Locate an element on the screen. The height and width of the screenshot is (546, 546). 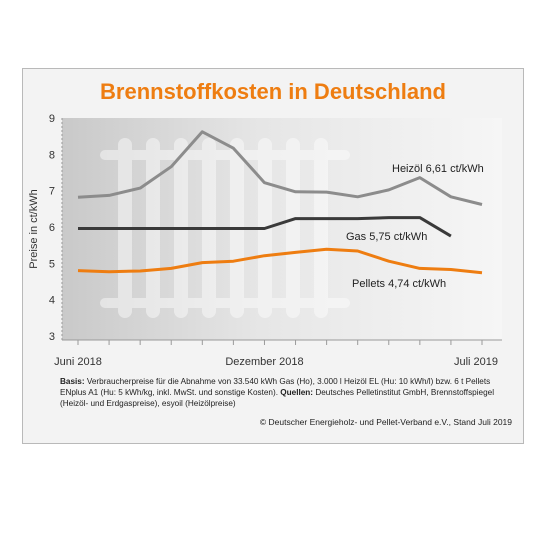
y-axis-label: Preise in ct/kWh is located at coordinates (34, 228).